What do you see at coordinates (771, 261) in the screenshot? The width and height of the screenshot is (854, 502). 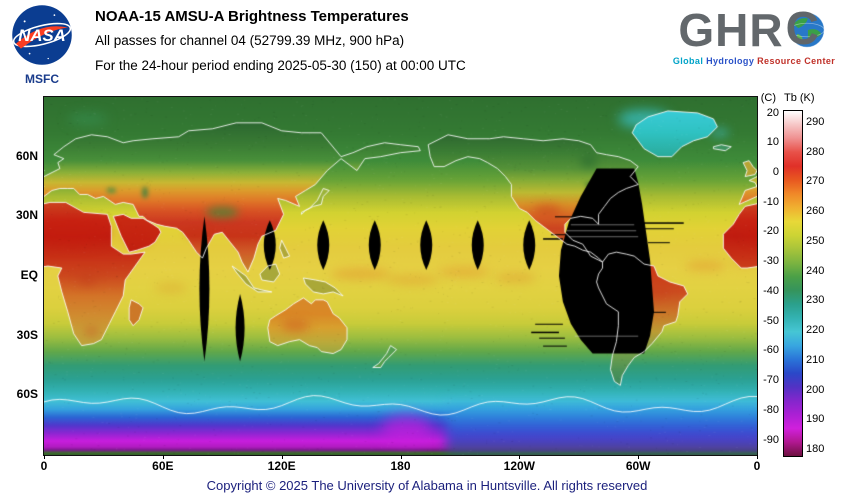 I see `celsius-tick-label: -30` at bounding box center [771, 261].